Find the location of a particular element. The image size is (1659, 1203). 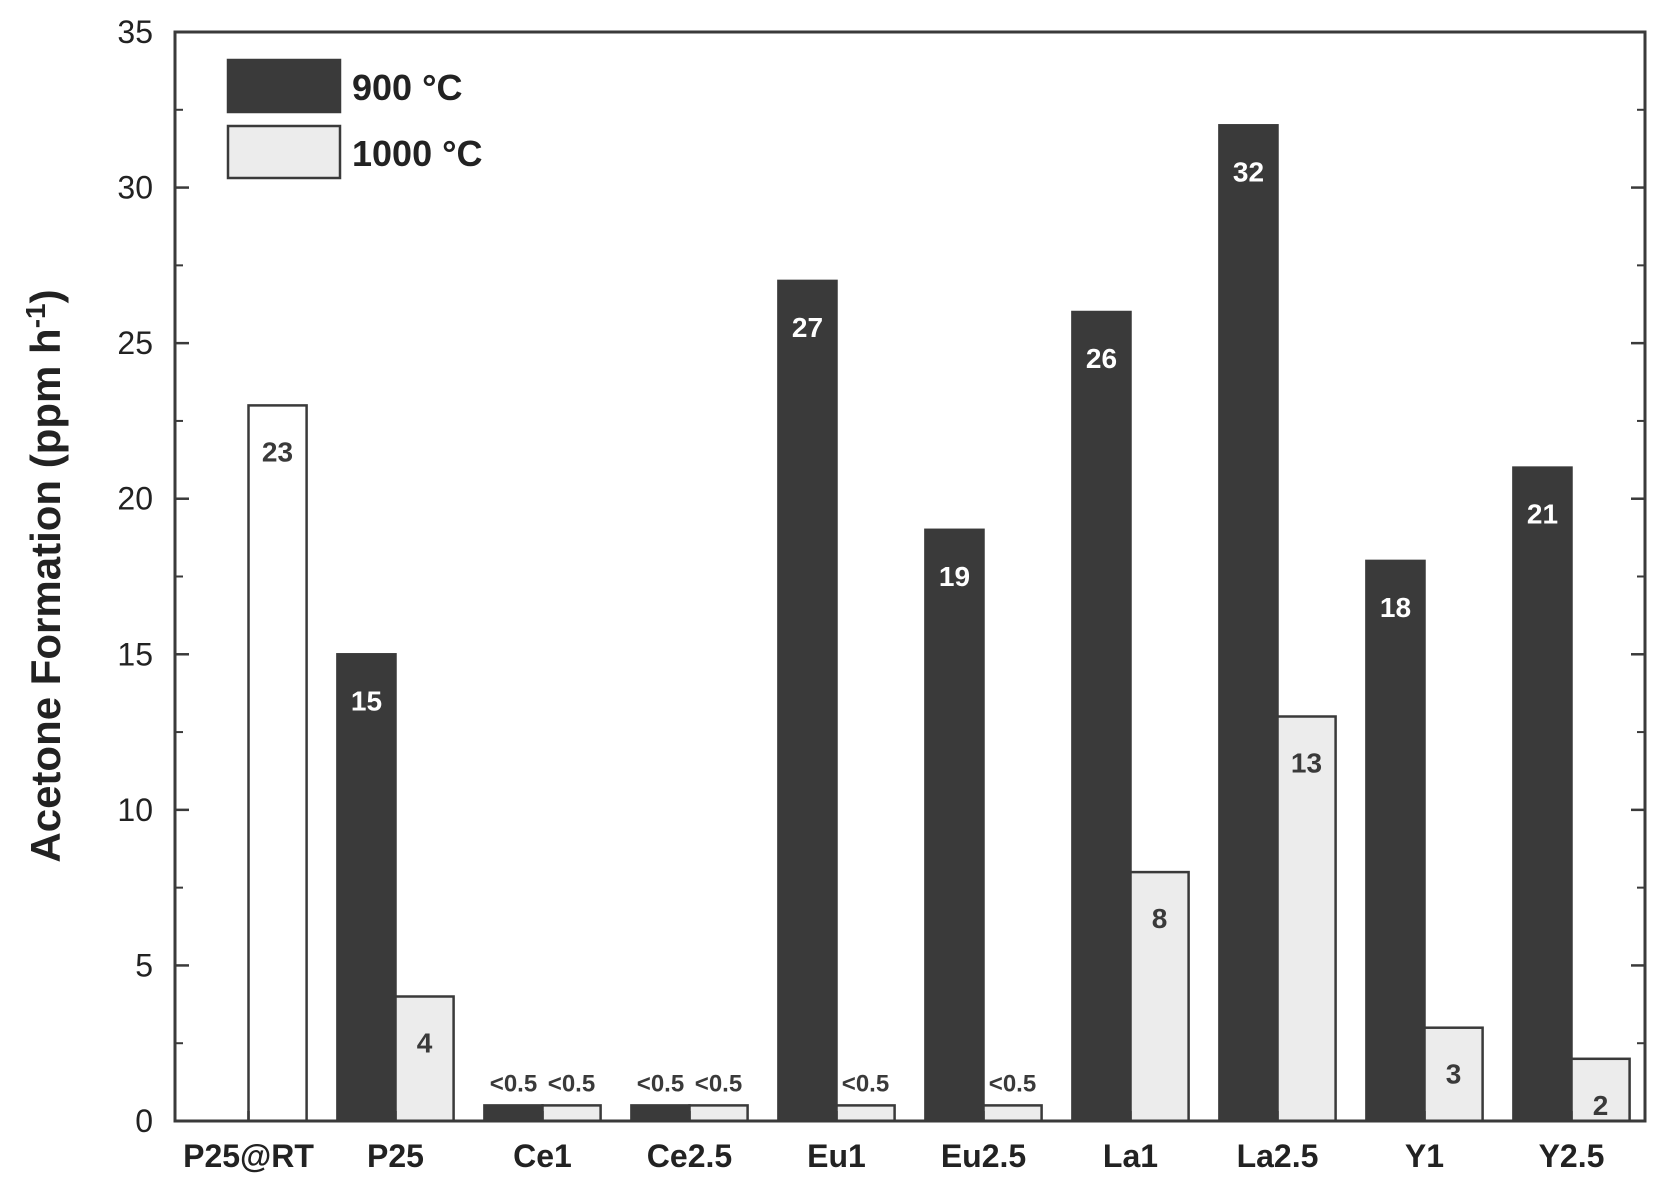

bar-data-label: 13 is located at coordinates (1306, 763).